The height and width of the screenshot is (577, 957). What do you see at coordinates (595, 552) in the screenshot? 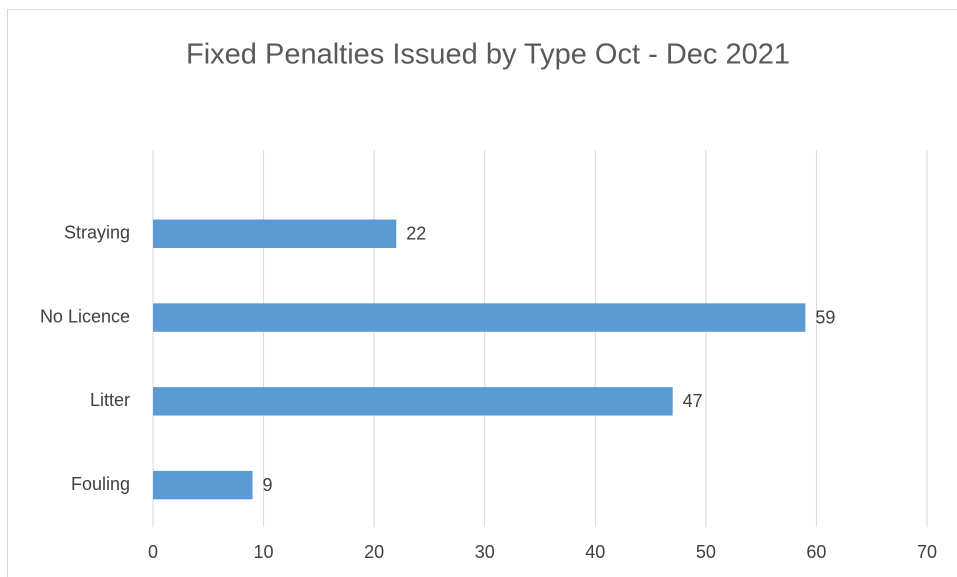
I see `x-tick-label: 40` at bounding box center [595, 552].